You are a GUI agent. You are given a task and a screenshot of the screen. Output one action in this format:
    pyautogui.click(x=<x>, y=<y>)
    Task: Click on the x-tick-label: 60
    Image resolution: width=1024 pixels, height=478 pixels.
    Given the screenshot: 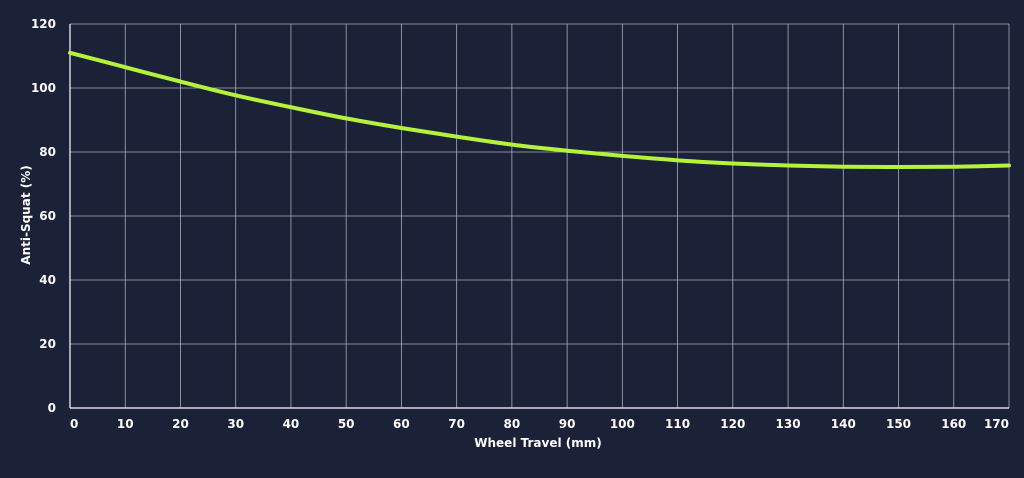 What is the action you would take?
    pyautogui.click(x=401, y=424)
    